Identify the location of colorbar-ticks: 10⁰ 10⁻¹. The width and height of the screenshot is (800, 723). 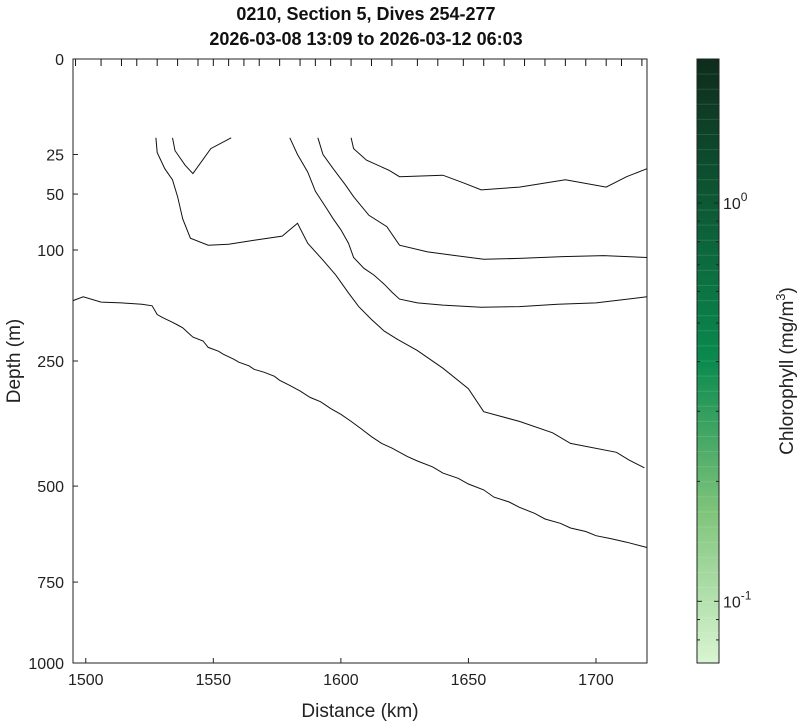
(724, 373).